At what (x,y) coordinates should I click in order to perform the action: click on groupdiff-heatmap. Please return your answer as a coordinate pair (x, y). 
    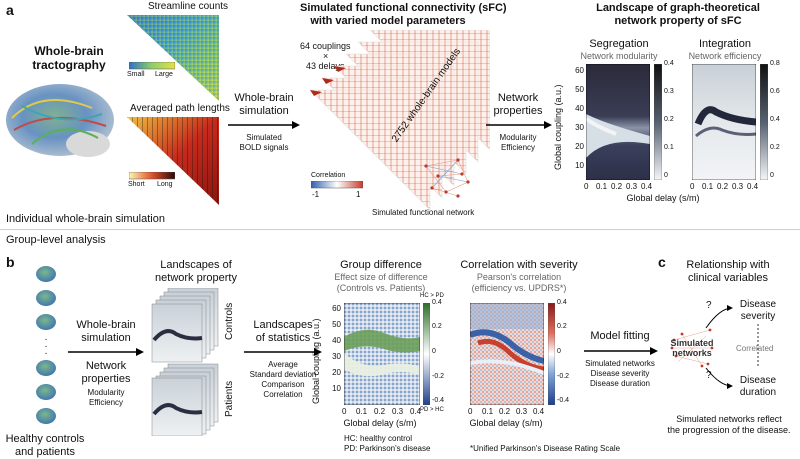
    Looking at the image, I should click on (382, 354).